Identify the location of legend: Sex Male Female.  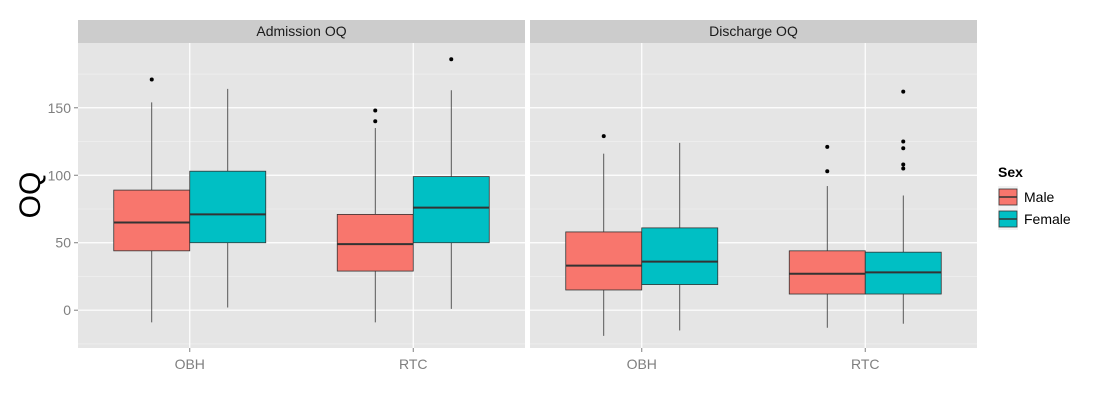
(1034, 197).